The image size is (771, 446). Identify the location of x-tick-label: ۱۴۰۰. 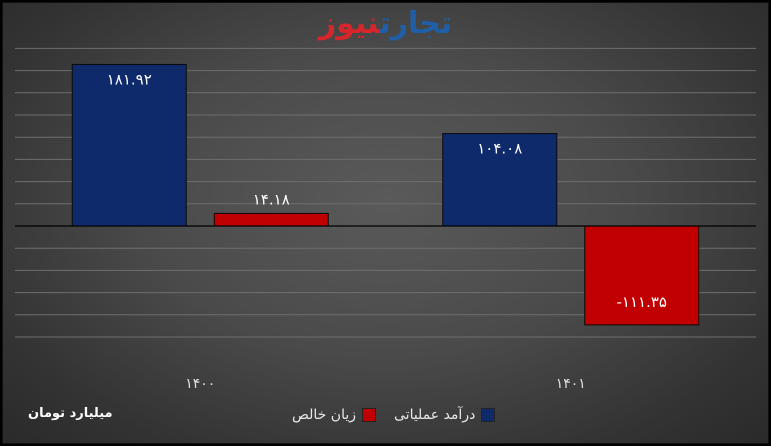
(200, 384).